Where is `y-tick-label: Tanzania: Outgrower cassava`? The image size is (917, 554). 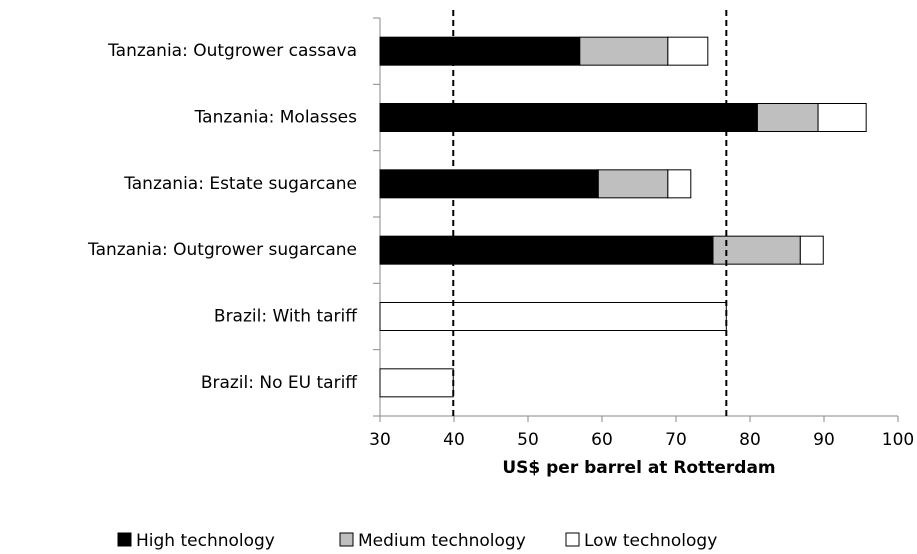 y-tick-label: Tanzania: Outgrower cassava is located at coordinates (232, 51).